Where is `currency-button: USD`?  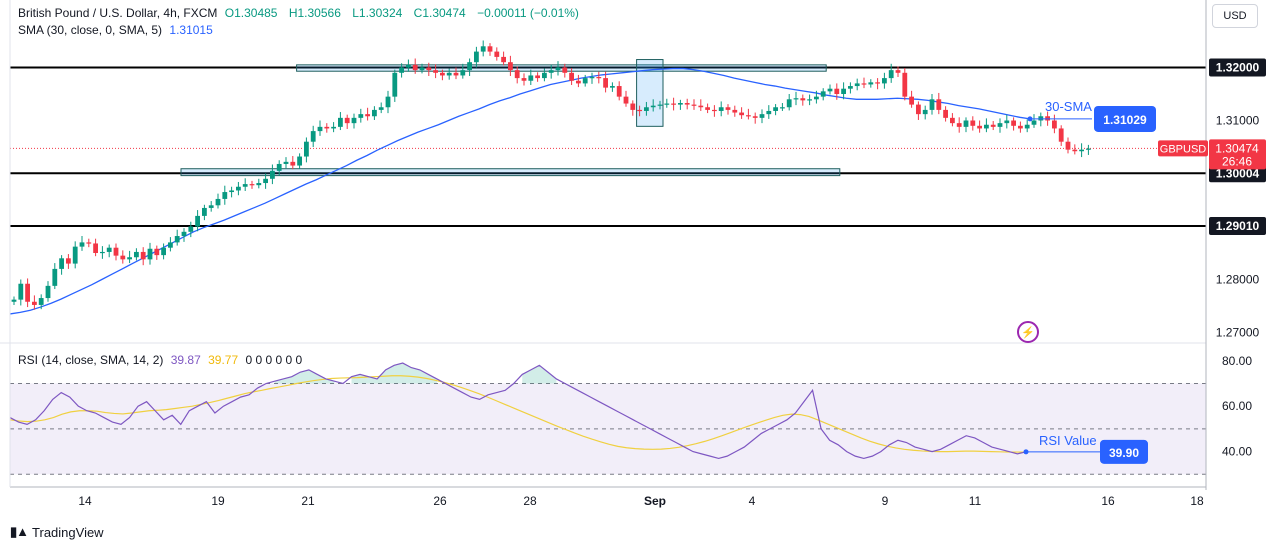
currency-button: USD is located at coordinates (1235, 16).